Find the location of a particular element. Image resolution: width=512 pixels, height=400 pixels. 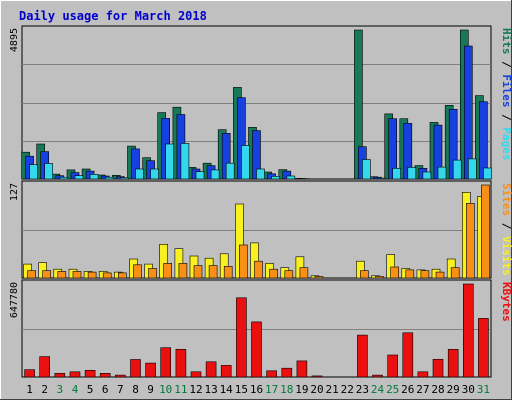

panel-legend: Sites / Visits is located at coordinates (506, 229).